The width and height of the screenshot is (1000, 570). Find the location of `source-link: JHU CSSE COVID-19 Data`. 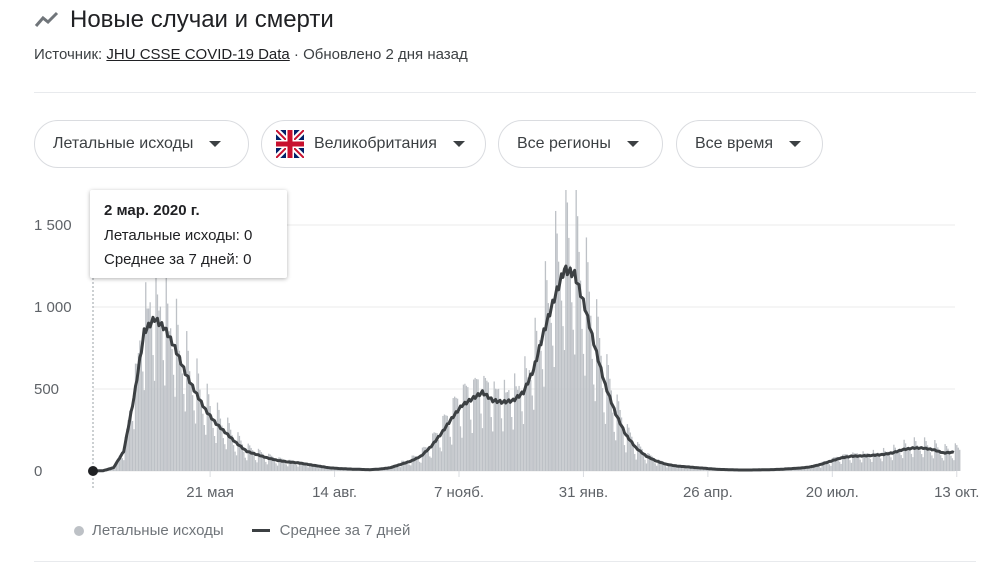

source-link: JHU CSSE COVID-19 Data is located at coordinates (198, 54).